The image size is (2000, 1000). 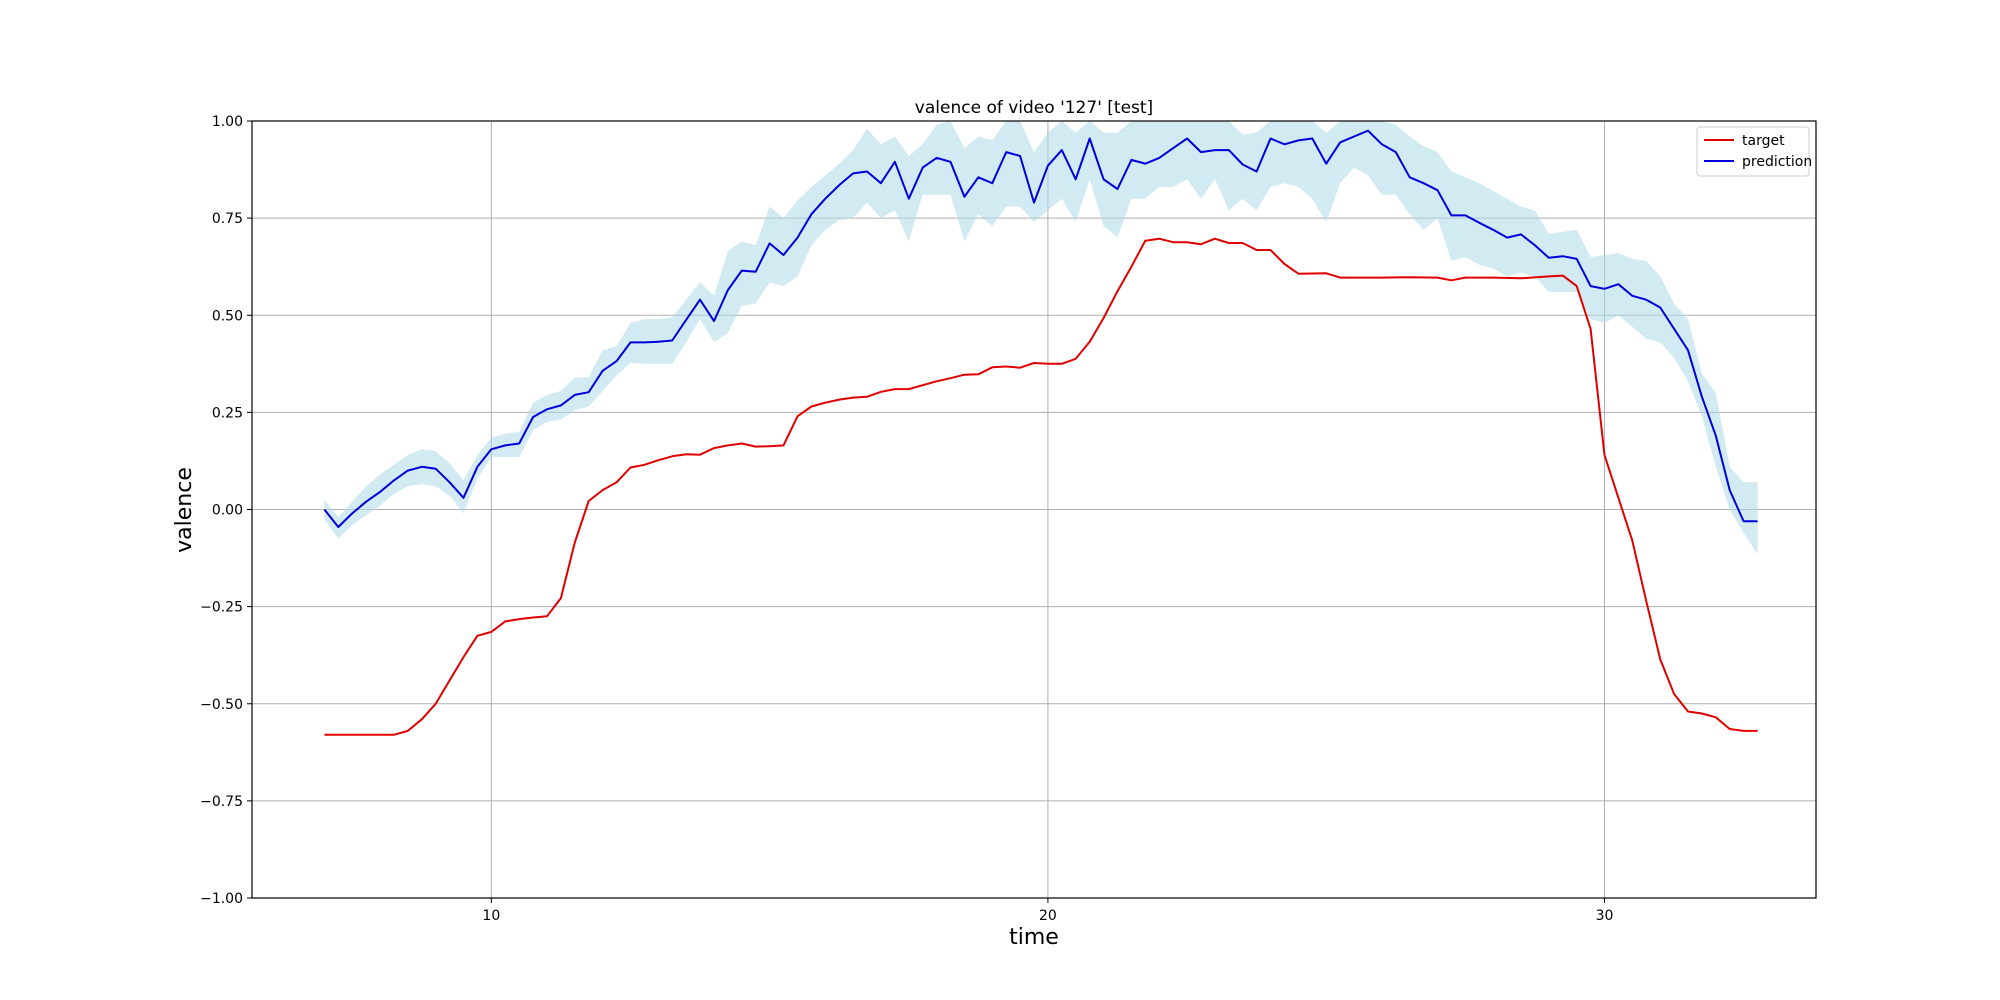 What do you see at coordinates (221, 899) in the screenshot?
I see `y-tick-label: −1.00` at bounding box center [221, 899].